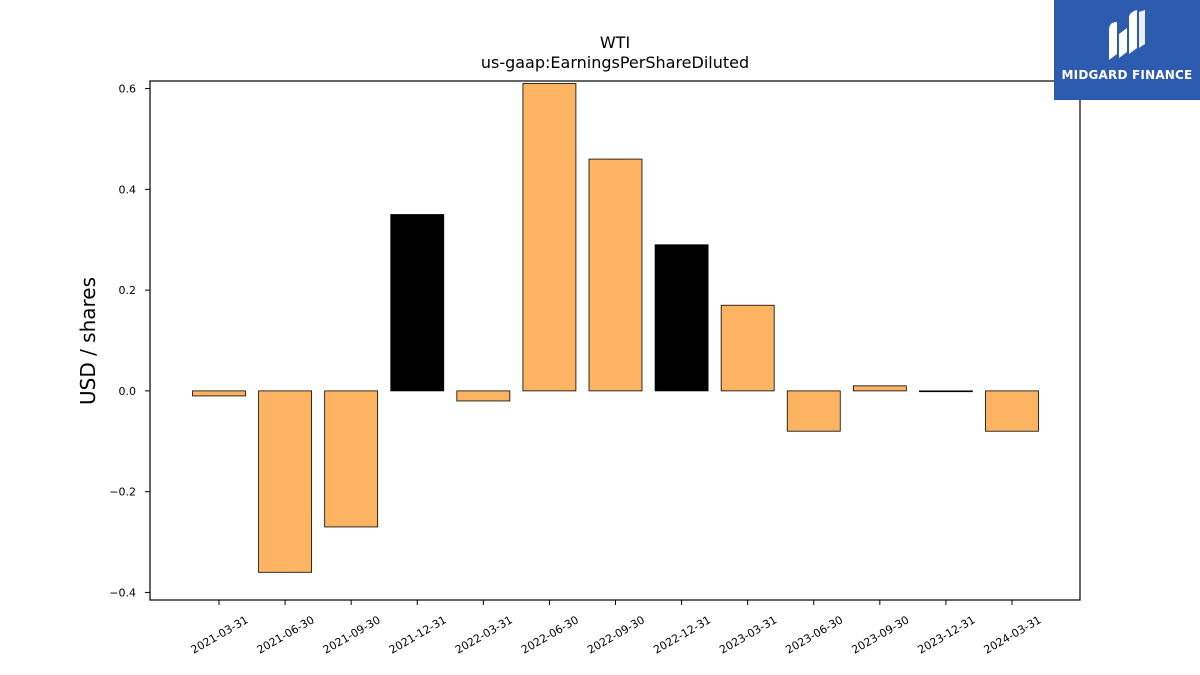 This screenshot has height=675, width=1200. I want to click on x-tick-label: 2022-06-30, so click(550, 634).